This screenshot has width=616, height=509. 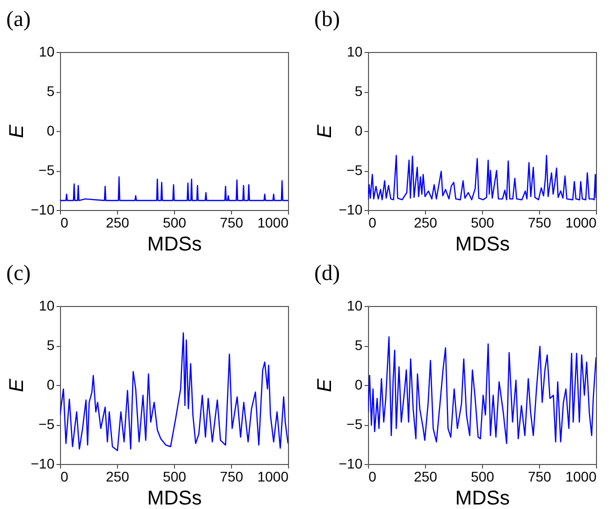 What do you see at coordinates (18, 272) in the screenshot?
I see `chart-title: (c)` at bounding box center [18, 272].